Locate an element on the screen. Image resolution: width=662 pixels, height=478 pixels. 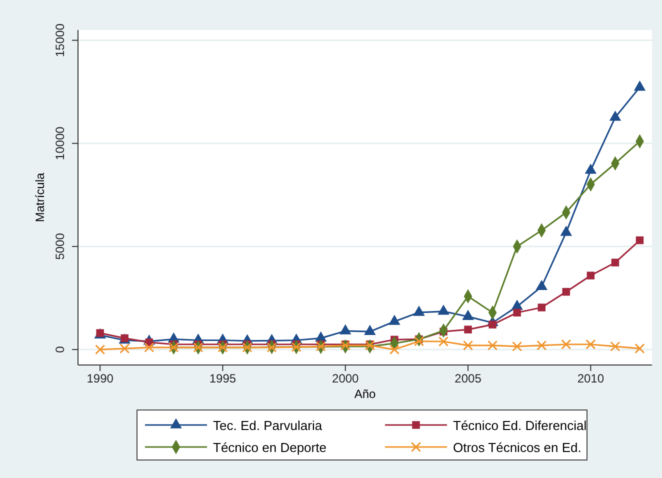
x-tick-label: 2010 is located at coordinates (590, 379).